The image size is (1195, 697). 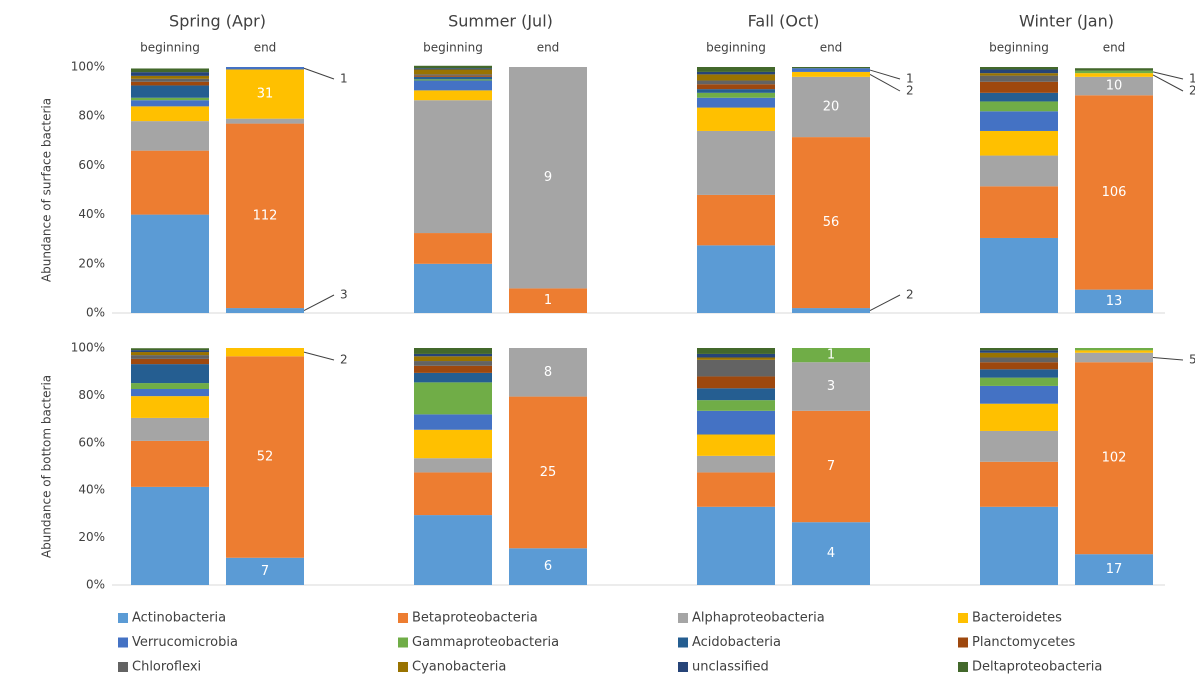 I want to click on data-label: 25, so click(x=548, y=472).